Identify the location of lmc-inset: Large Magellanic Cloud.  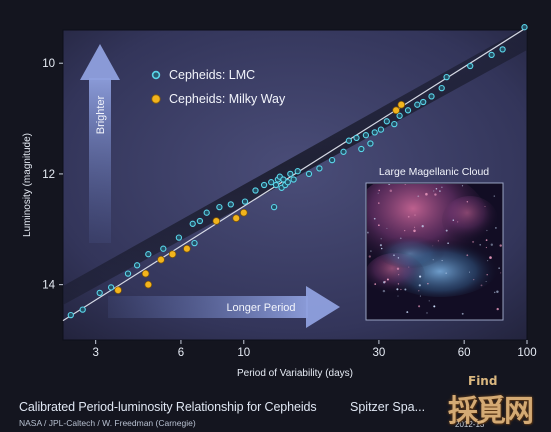
(434, 243).